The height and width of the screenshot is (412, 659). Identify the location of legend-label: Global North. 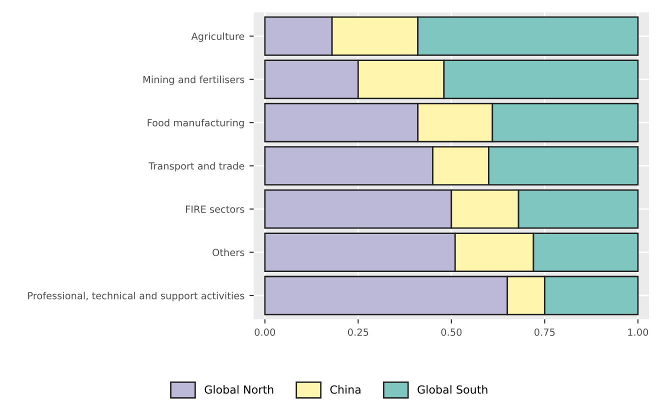
(239, 389).